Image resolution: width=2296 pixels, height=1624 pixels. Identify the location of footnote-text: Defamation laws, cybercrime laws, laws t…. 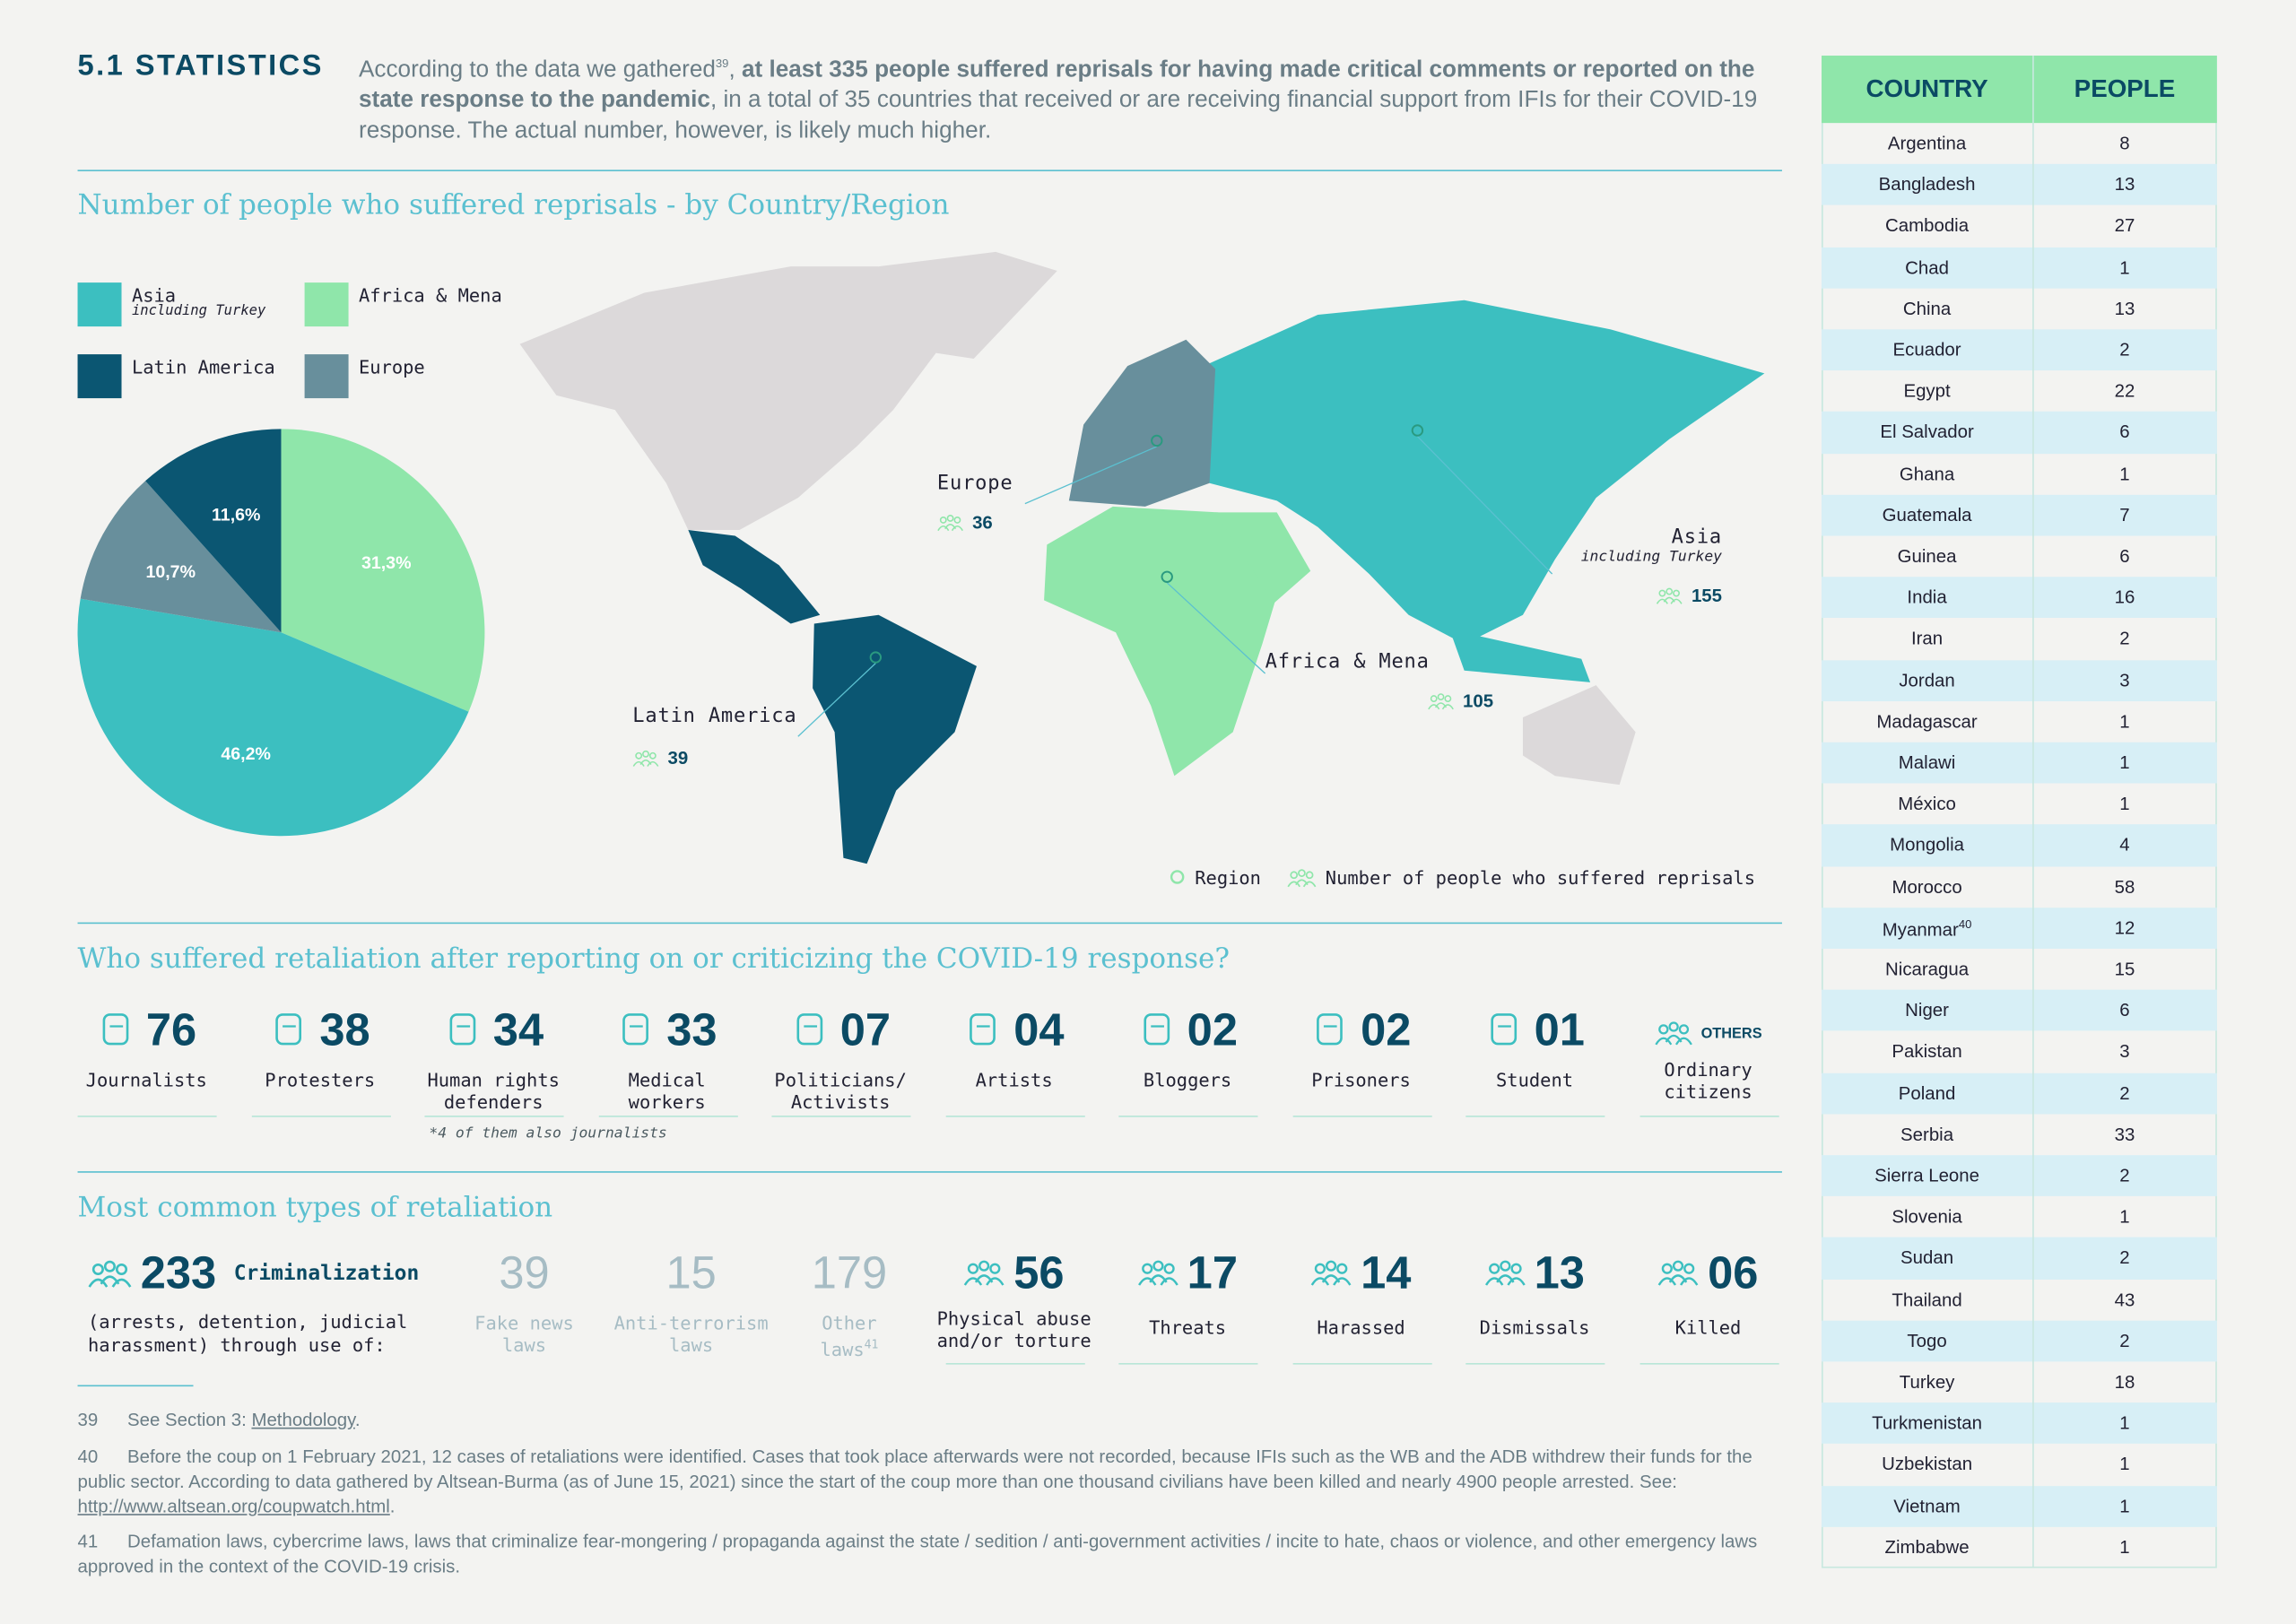
(917, 1554).